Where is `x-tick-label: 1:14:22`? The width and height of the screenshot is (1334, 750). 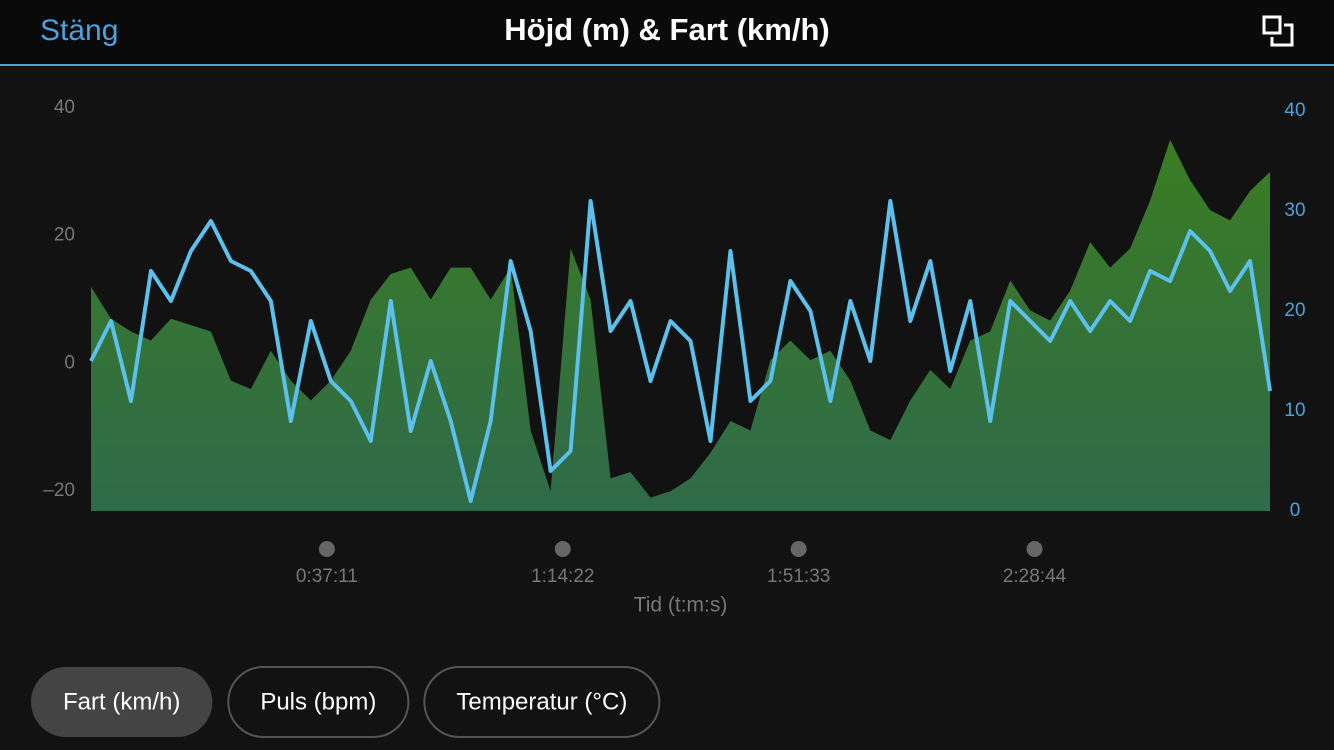
x-tick-label: 1:14:22 is located at coordinates (562, 576).